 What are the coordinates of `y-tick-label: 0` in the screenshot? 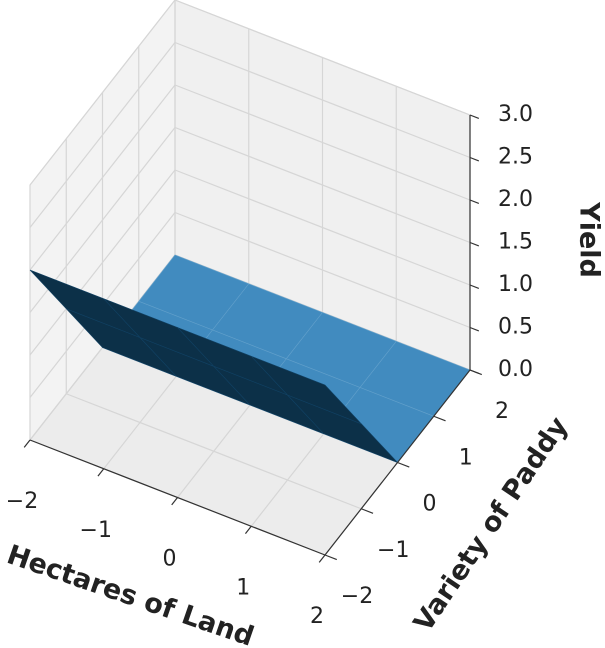 It's located at (430, 504).